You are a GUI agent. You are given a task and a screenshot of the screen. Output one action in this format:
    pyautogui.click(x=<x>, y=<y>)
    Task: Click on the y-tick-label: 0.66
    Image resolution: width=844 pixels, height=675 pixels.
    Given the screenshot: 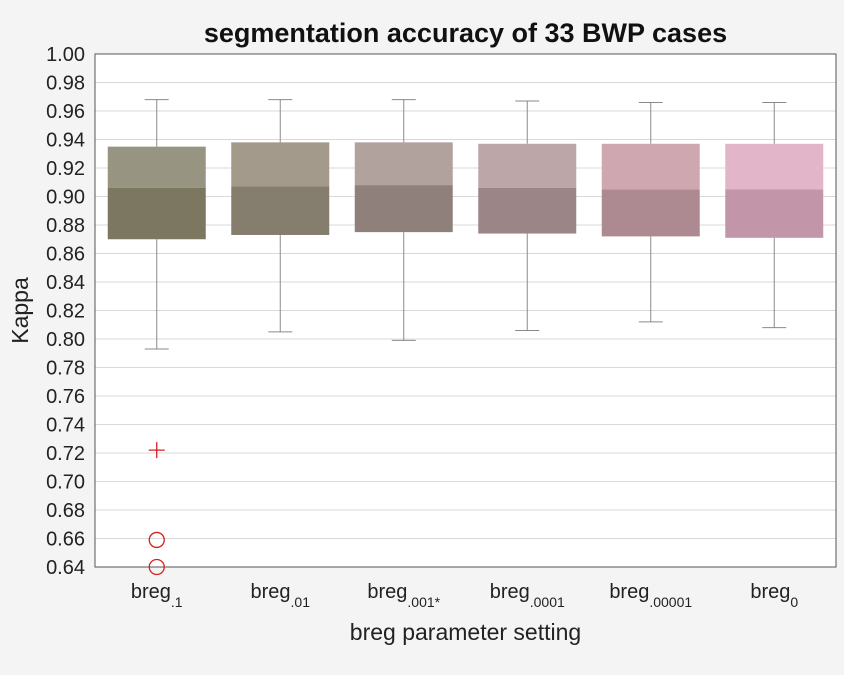 What is the action you would take?
    pyautogui.click(x=65, y=540)
    